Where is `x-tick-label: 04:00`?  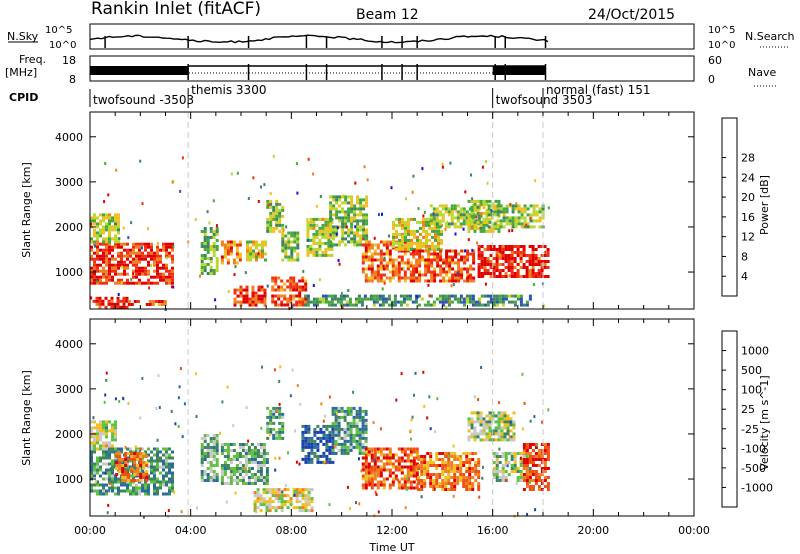
x-tick-label: 04:00 is located at coordinates (191, 530).